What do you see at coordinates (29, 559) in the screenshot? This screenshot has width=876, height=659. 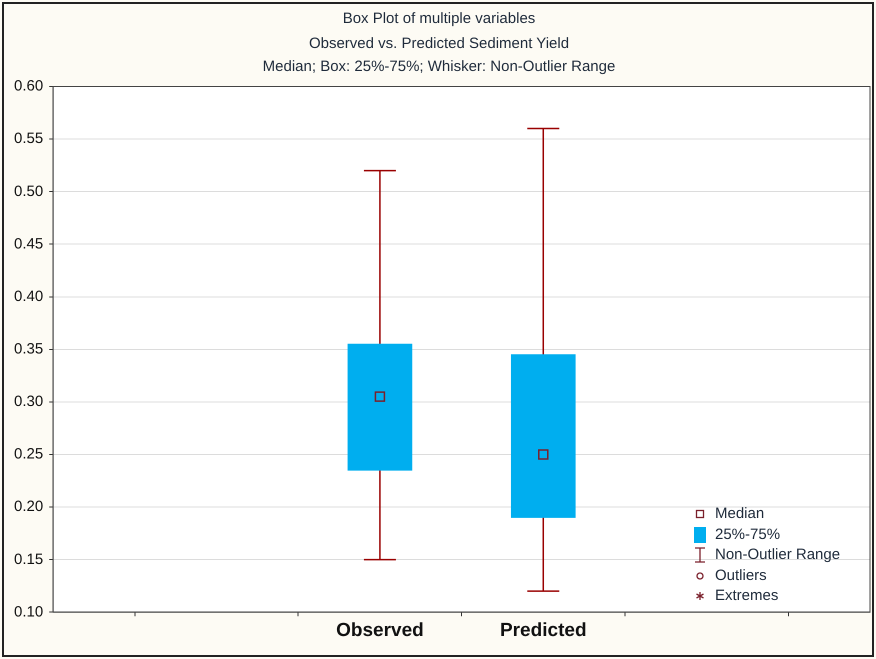 I see `y-tick-label: 0.15` at bounding box center [29, 559].